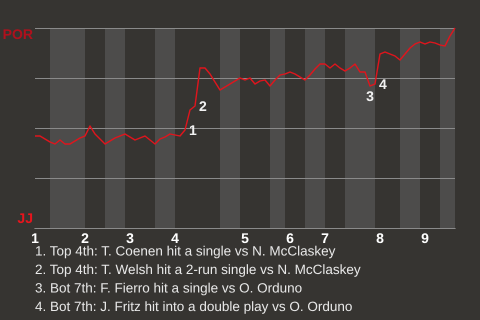 The width and height of the screenshot is (480, 320). I want to click on x-tick-label: 6, so click(290, 238).